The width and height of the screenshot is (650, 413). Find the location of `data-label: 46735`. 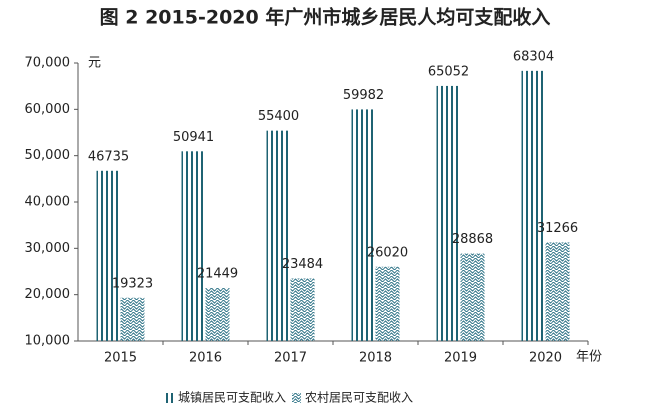

data-label: 46735 is located at coordinates (108, 156).